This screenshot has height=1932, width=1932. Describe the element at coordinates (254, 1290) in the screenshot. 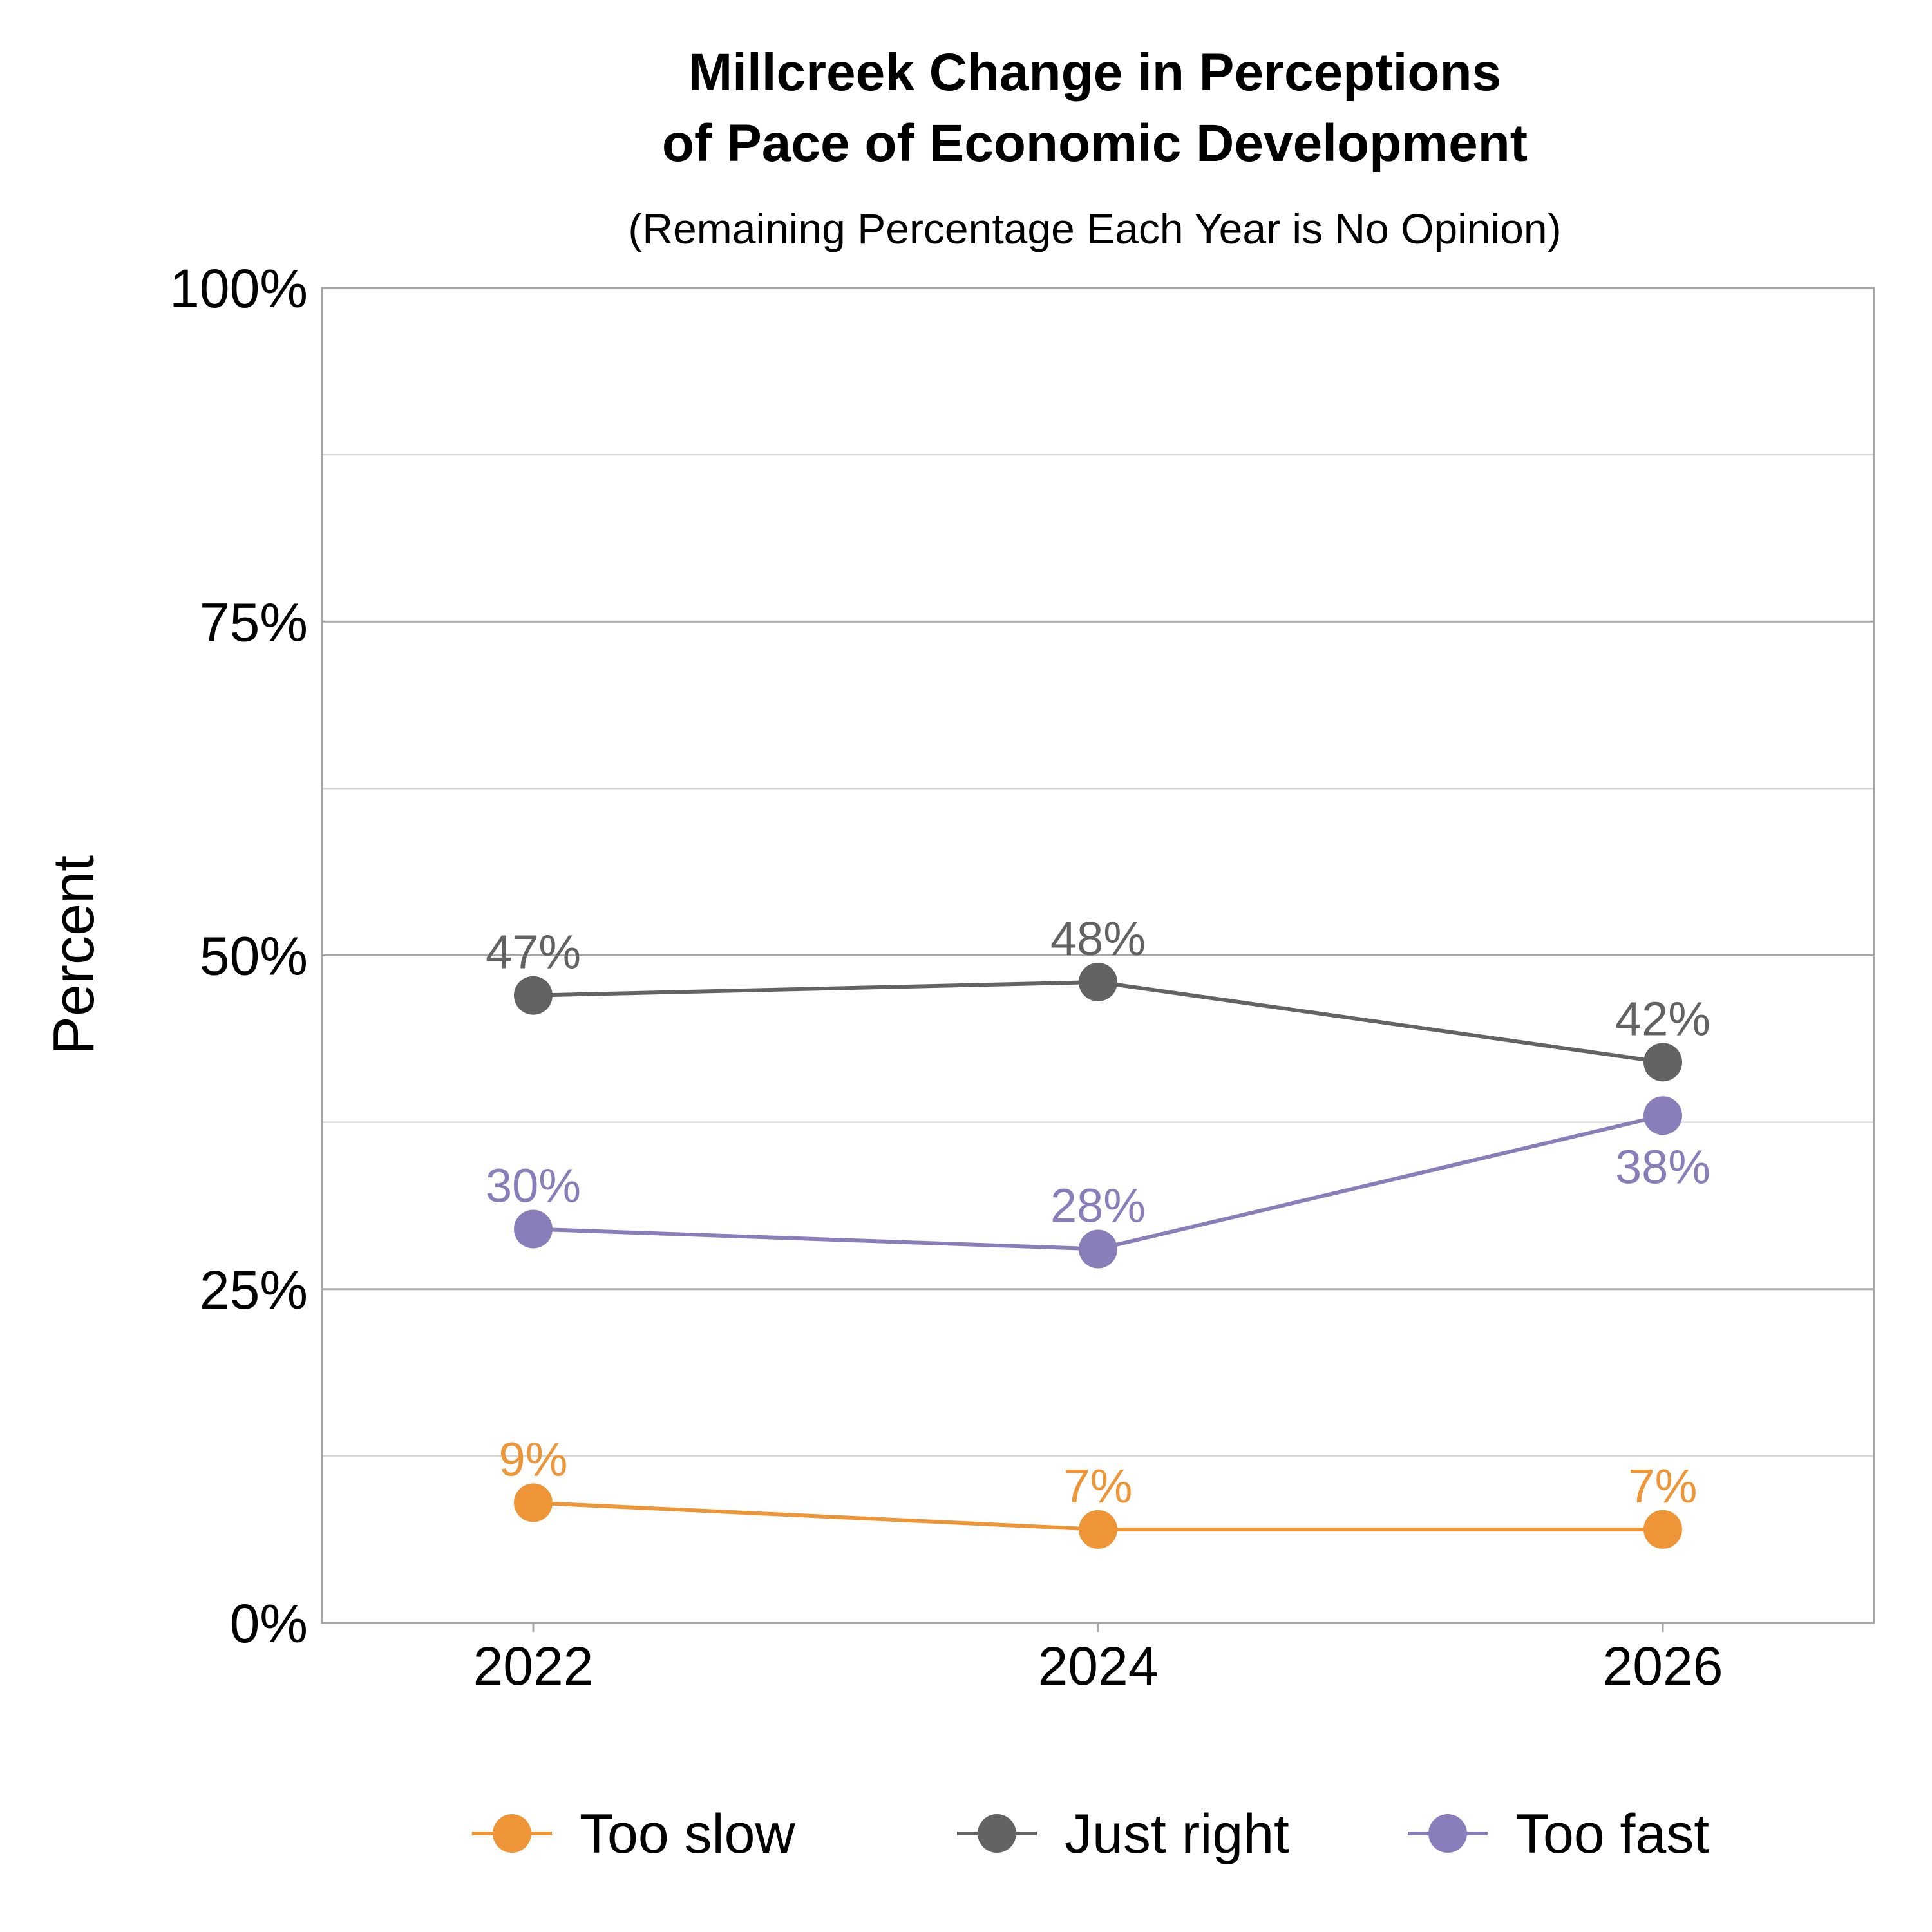

I see `y-tick-label: 25%` at that location.